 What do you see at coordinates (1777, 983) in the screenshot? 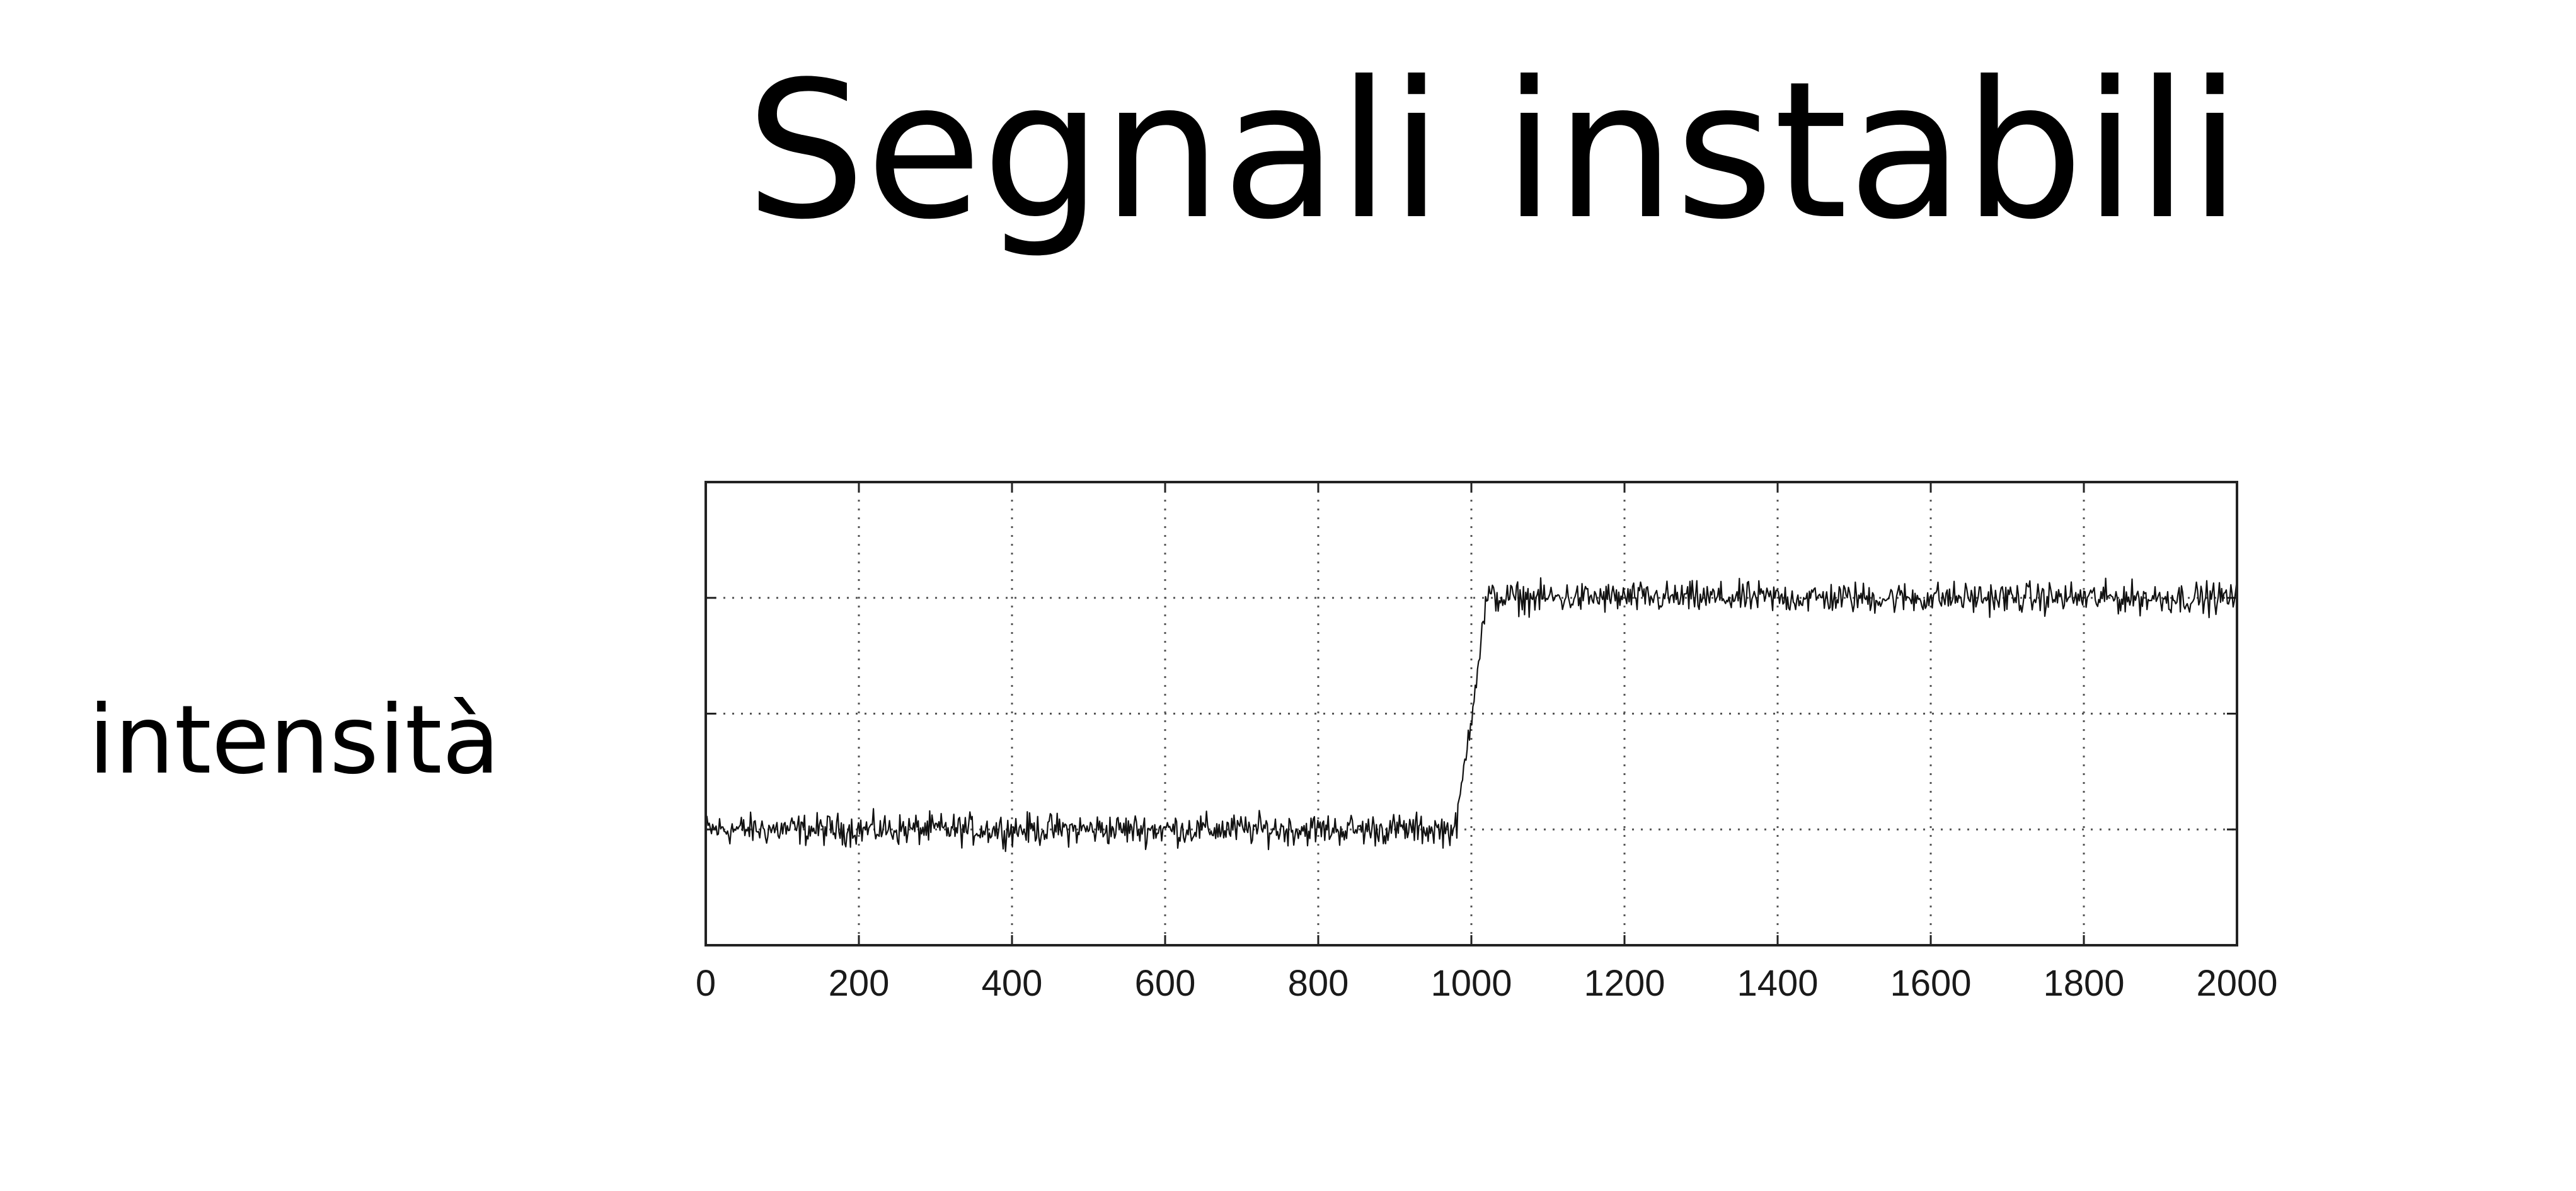
I see `x-tick-label-1400: 1400` at bounding box center [1777, 983].